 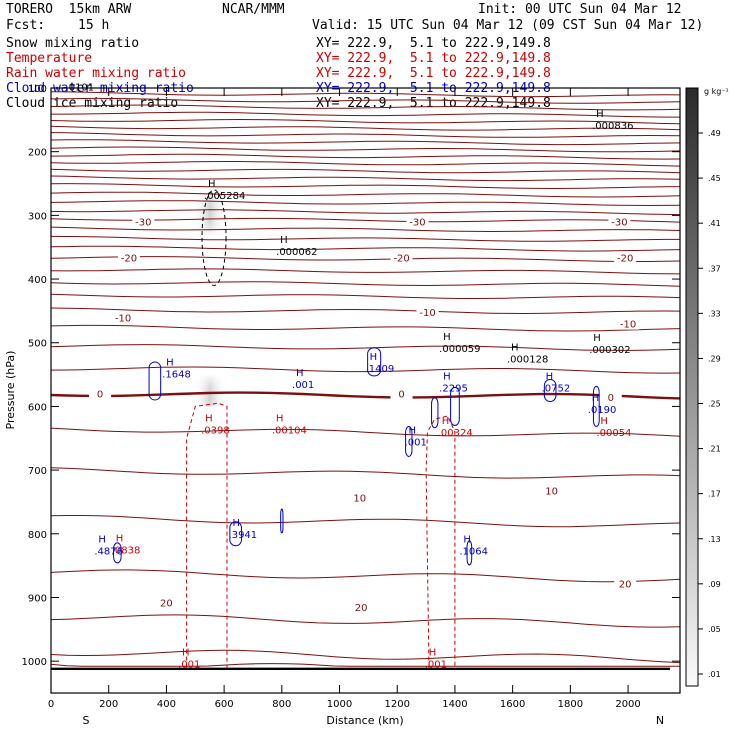 What do you see at coordinates (714, 629) in the screenshot?
I see `colorbar-tick-label: .05` at bounding box center [714, 629].